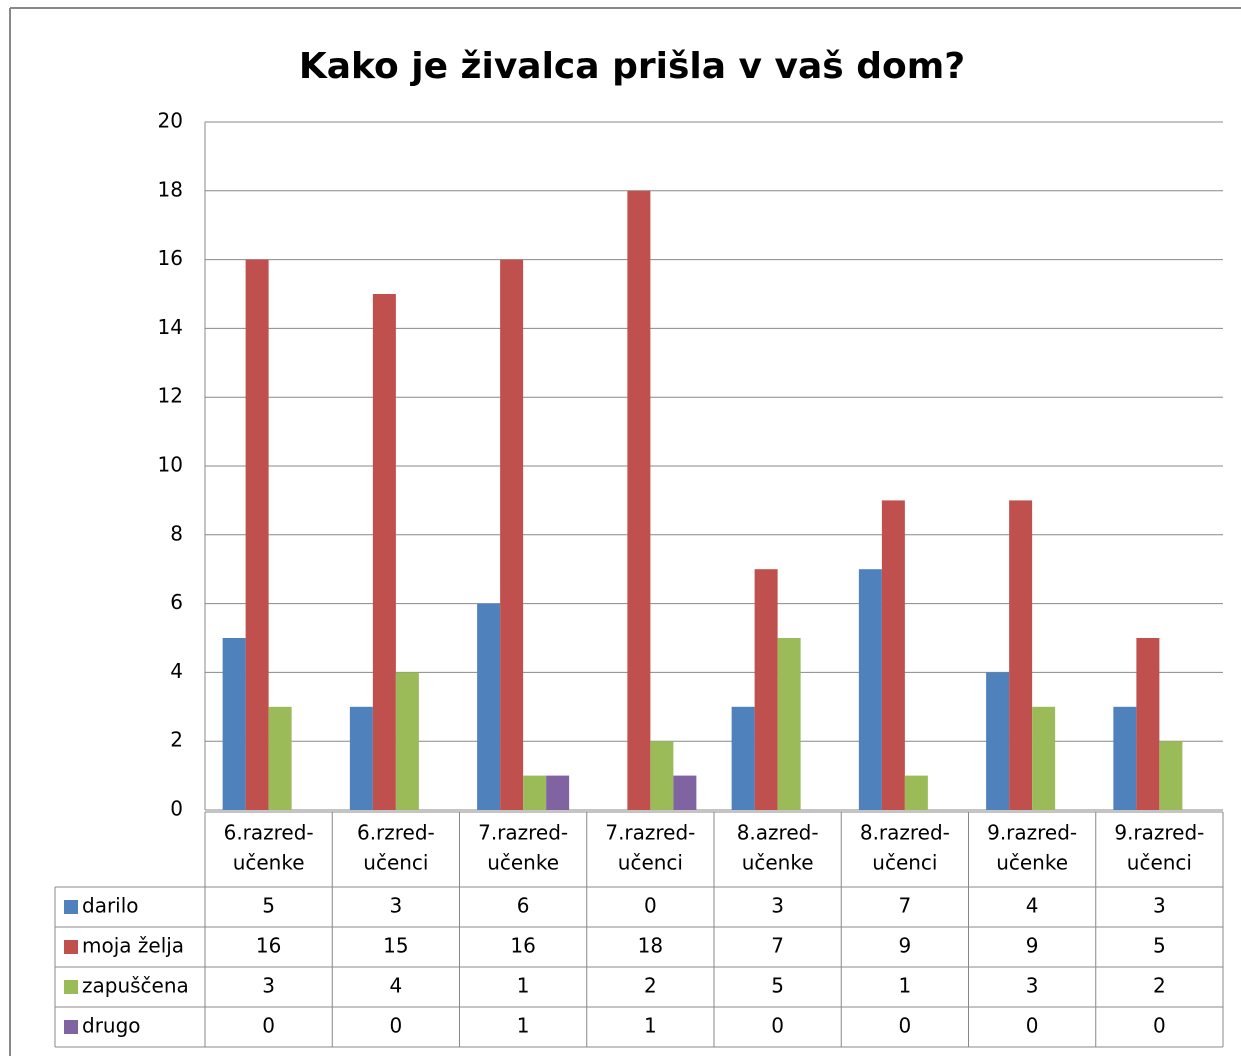  I want to click on legend-label: moja želja, so click(133, 946).